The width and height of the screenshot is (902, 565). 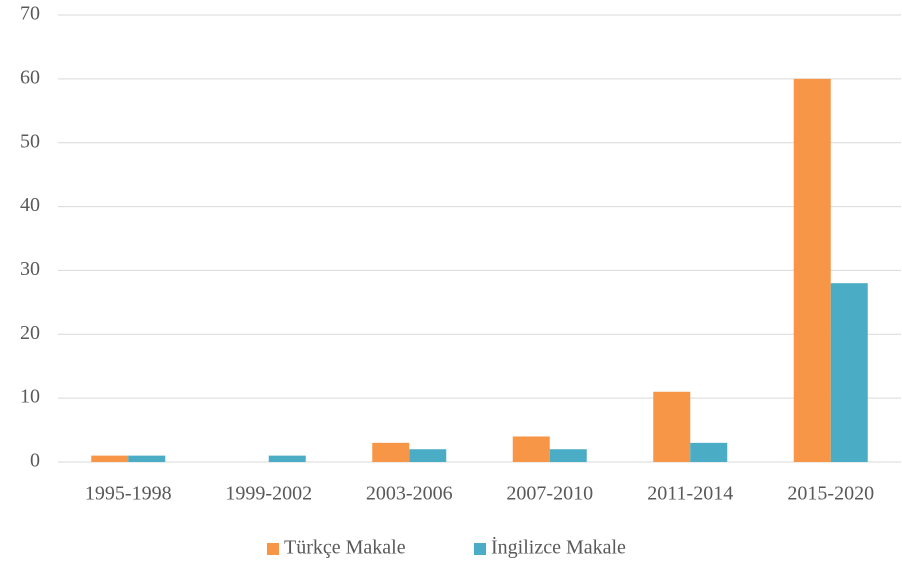 I want to click on x-tick-label: 2011-2014, so click(x=690, y=494).